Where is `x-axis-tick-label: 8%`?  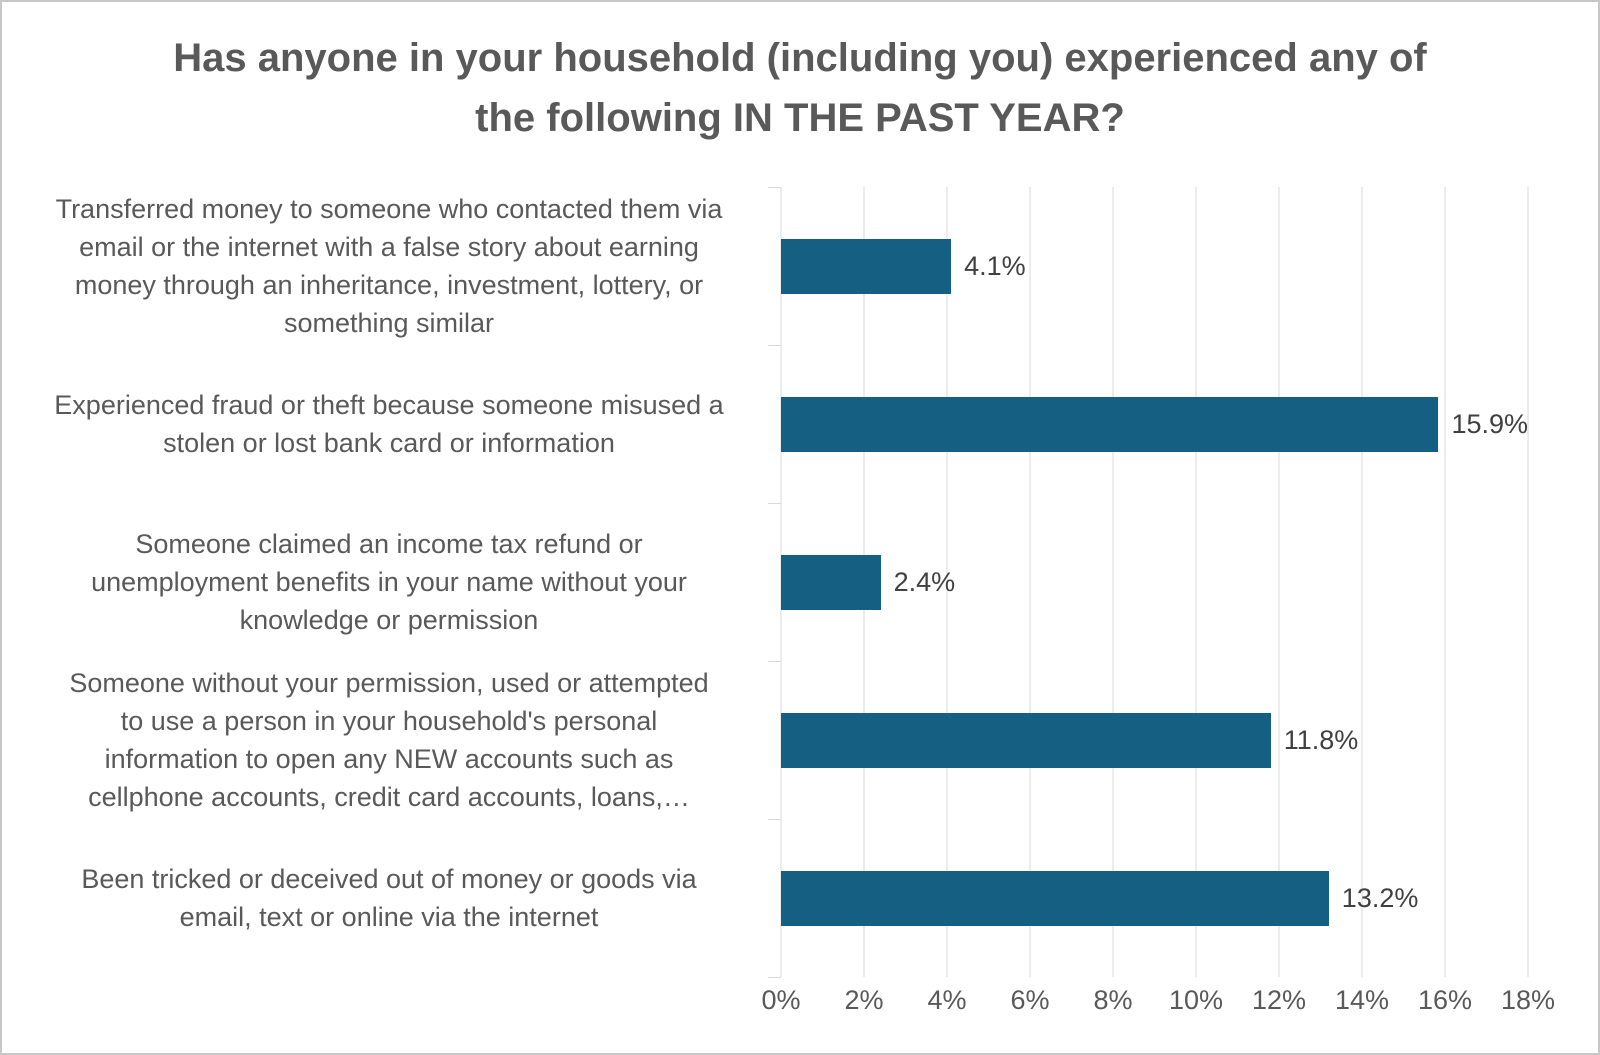 x-axis-tick-label: 8% is located at coordinates (1113, 1000).